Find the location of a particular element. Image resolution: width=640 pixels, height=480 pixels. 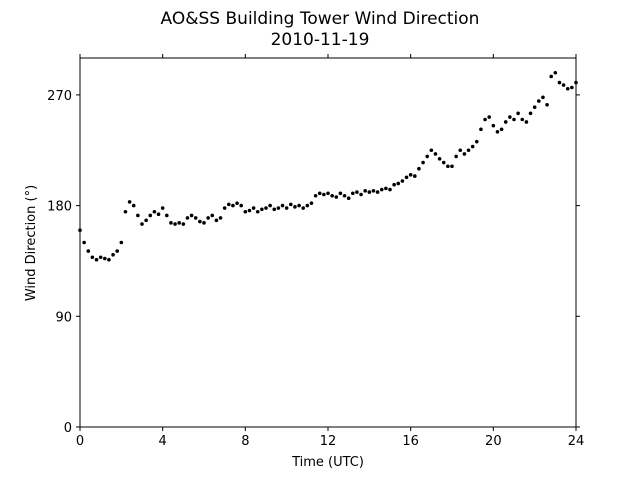

x-tick-label: 16 is located at coordinates (410, 441).